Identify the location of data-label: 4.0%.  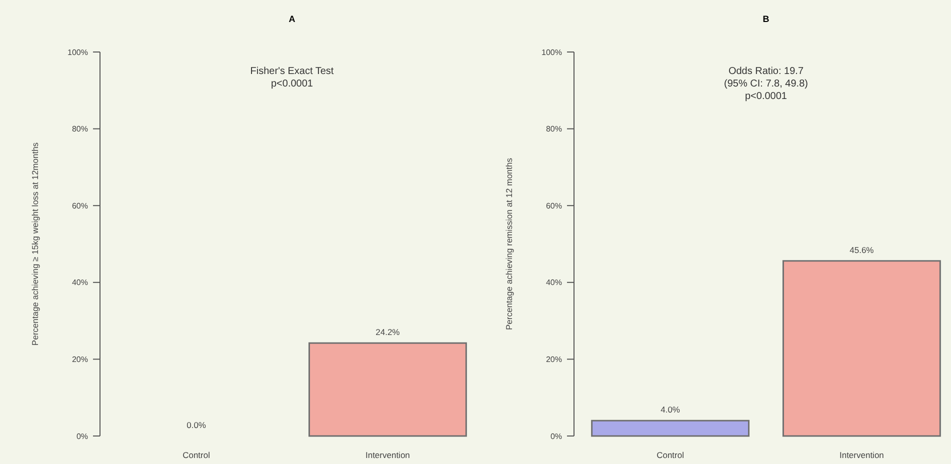
(670, 409).